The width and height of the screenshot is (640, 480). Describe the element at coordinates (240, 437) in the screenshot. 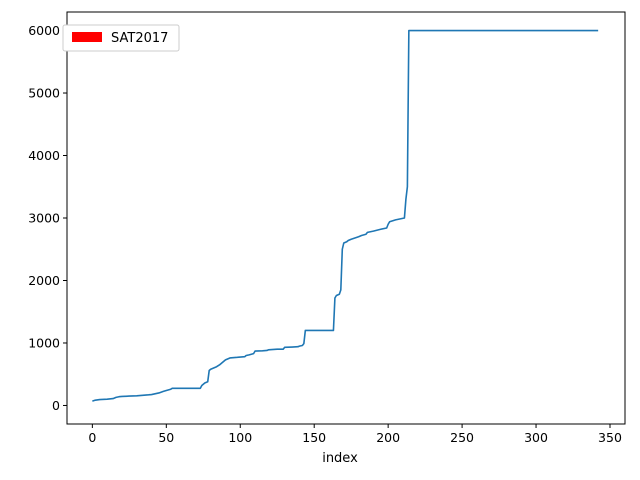

I see `x-tick-label-100: 100` at that location.